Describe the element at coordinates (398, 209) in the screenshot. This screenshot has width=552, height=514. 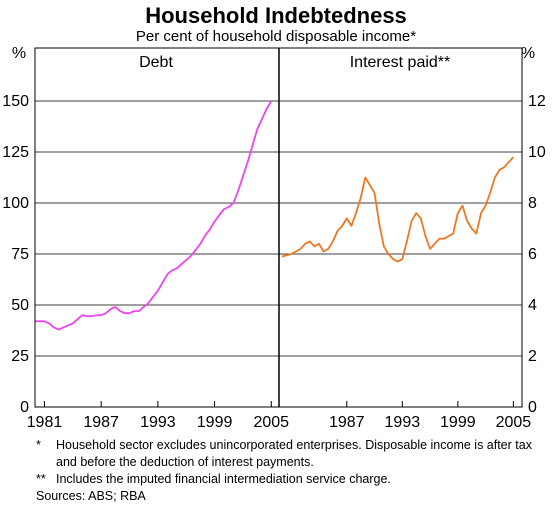
I see `interest-paid-line` at that location.